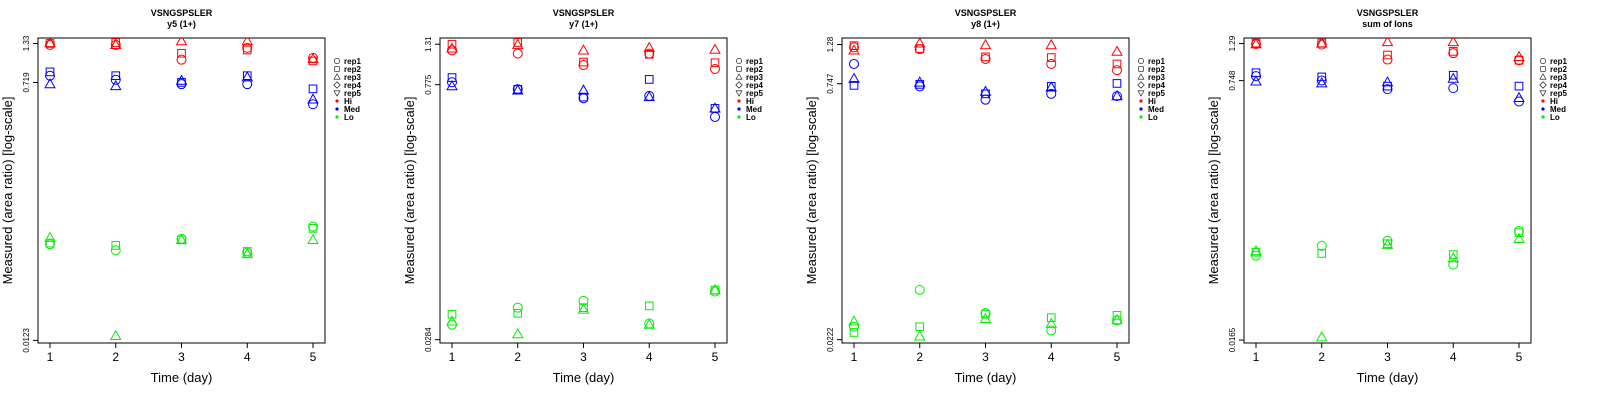 The width and height of the screenshot is (1600, 400). Describe the element at coordinates (919, 357) in the screenshot. I see `x-tick-label: 2` at that location.